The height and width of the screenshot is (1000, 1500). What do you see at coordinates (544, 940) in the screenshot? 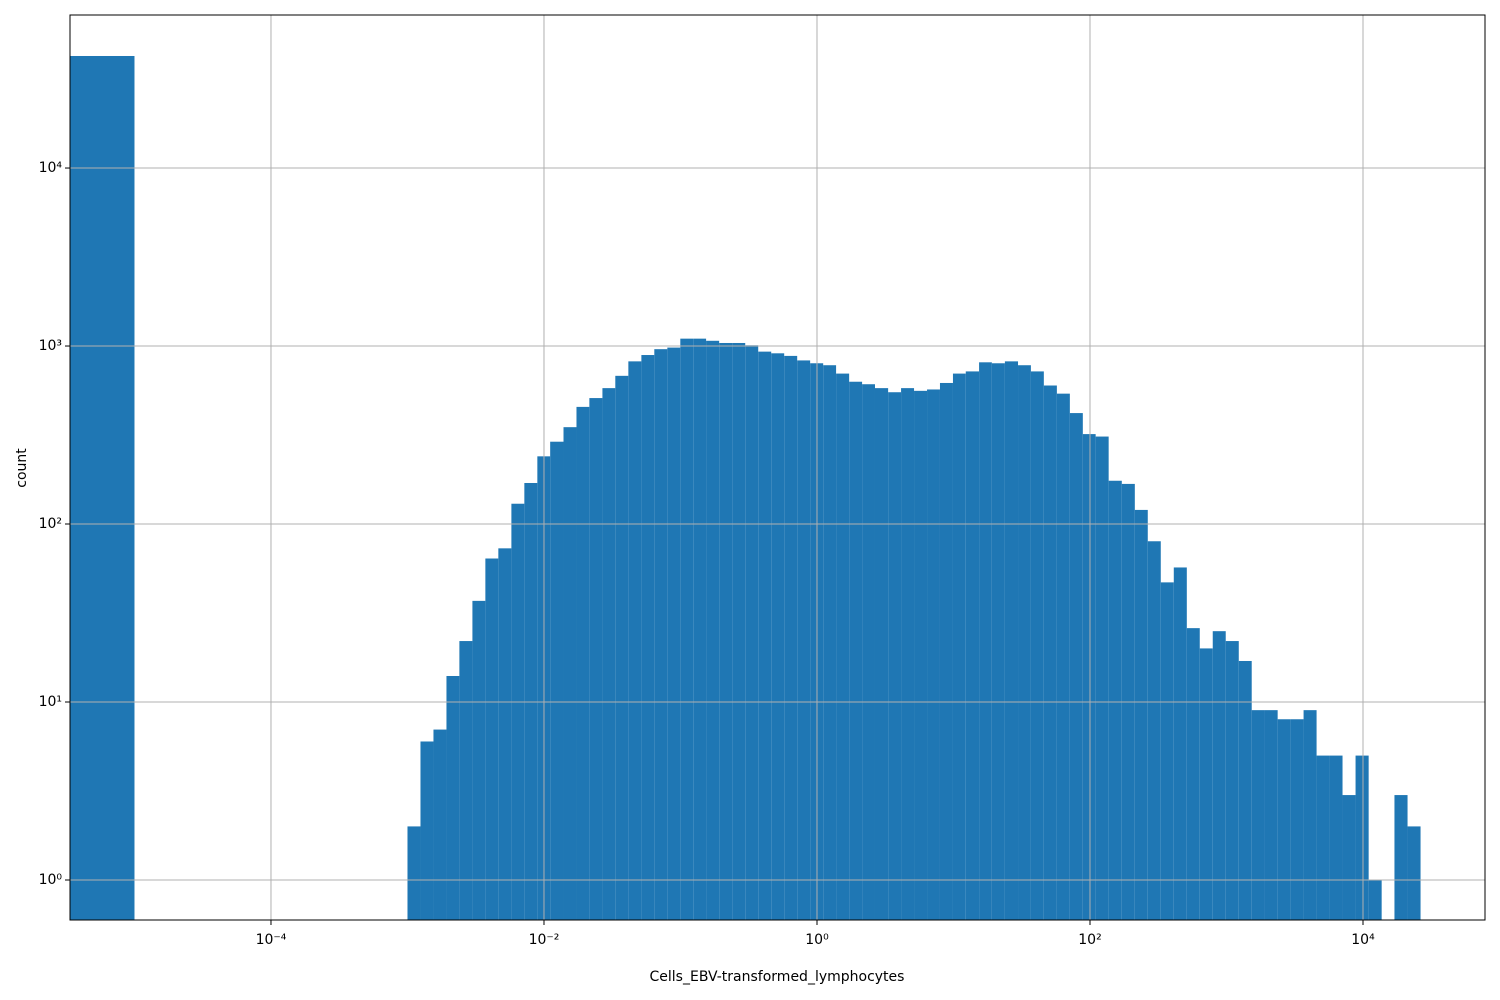
I see `x-tick-label: 10⁻²` at bounding box center [544, 940].